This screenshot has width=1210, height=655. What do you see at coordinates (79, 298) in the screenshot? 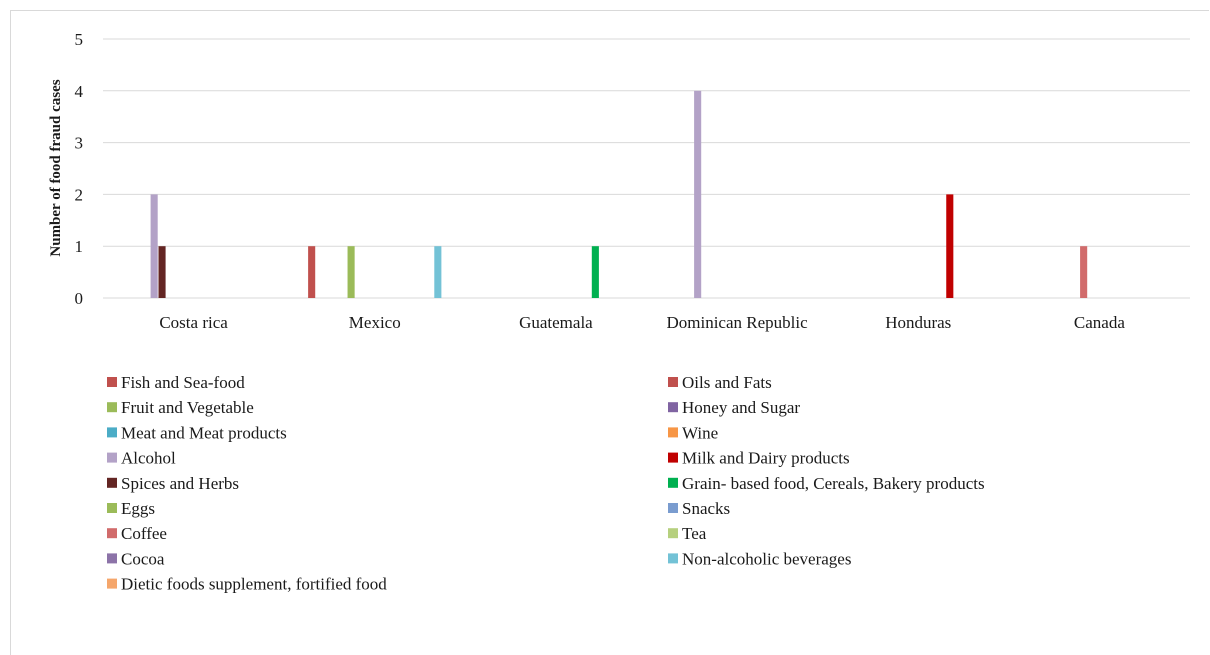
I see `y-tick-label: 0` at bounding box center [79, 298].